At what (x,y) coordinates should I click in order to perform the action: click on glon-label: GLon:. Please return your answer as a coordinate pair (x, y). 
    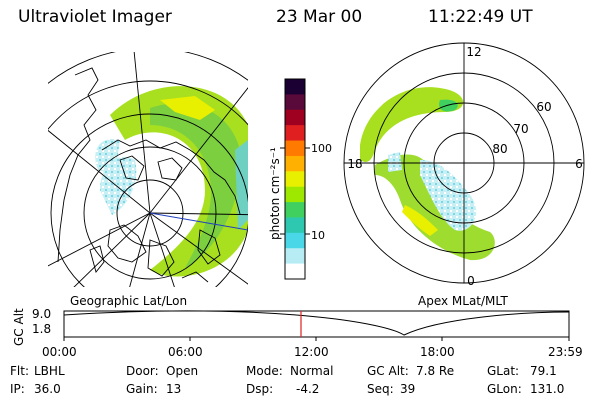
    Looking at the image, I should click on (504, 389).